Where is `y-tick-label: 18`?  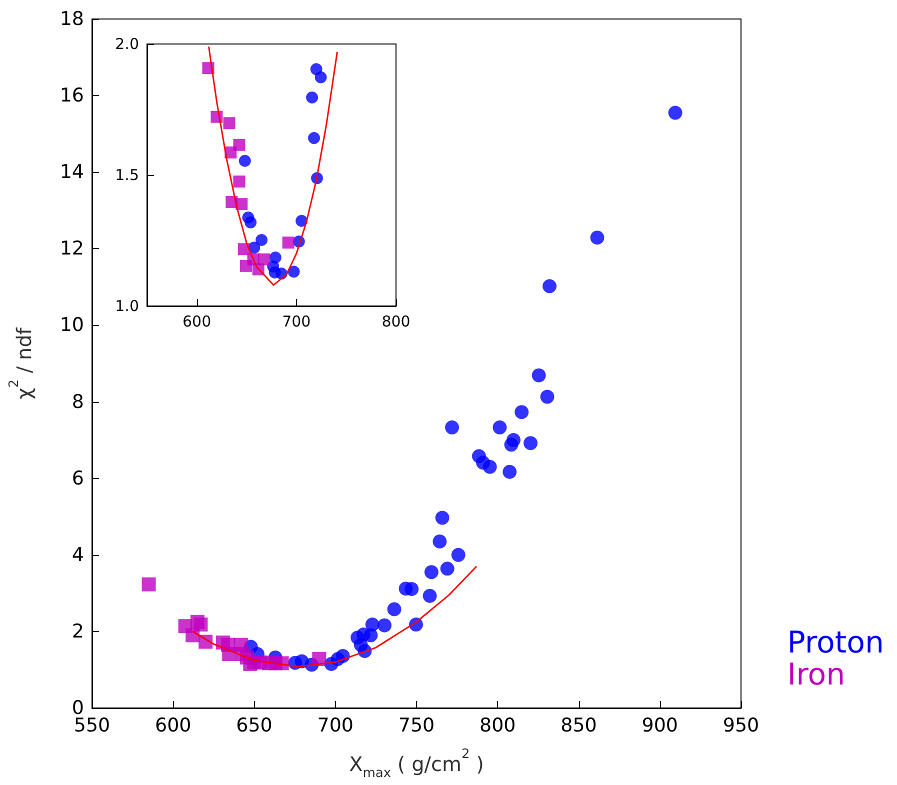 y-tick-label: 18 is located at coordinates (72, 19).